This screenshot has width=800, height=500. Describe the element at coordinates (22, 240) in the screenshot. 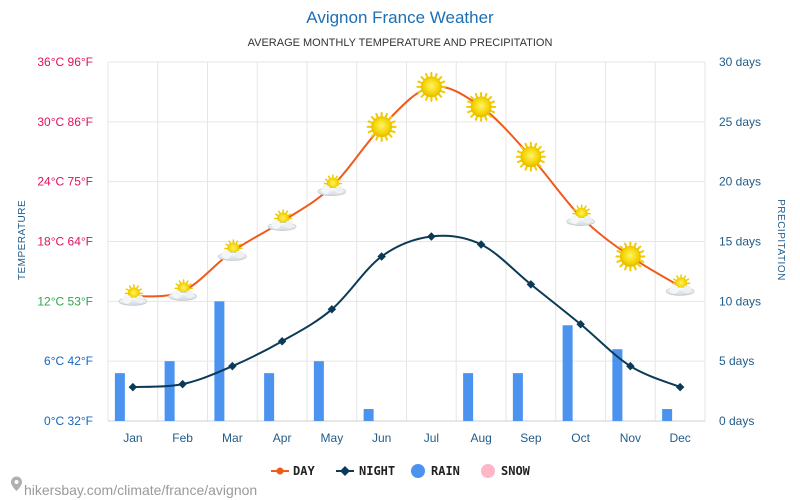

I see `y-left-axis-title: TEMPERATURE` at that location.